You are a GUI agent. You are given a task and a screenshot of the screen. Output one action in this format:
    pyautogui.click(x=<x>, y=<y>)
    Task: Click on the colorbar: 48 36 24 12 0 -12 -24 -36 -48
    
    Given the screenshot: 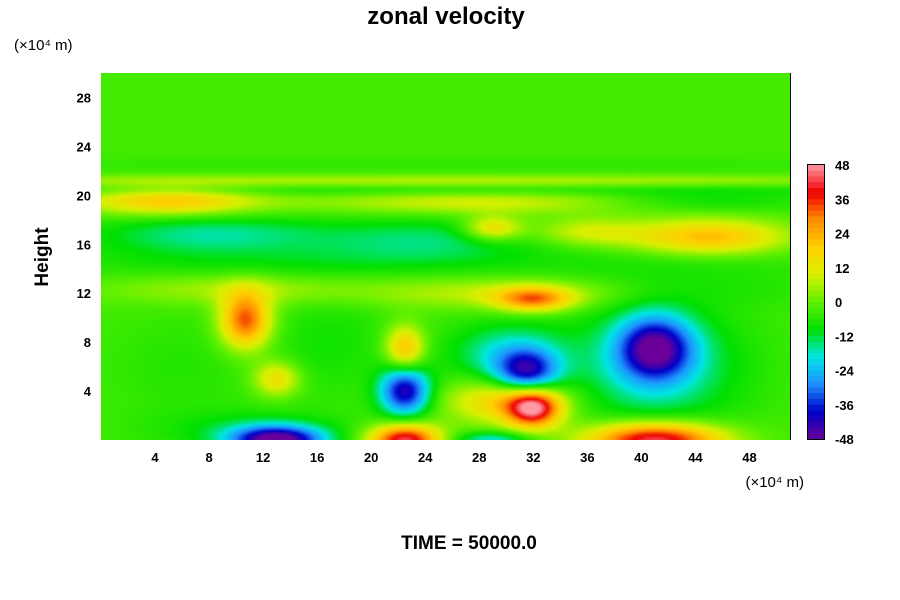 What is the action you would take?
    pyautogui.click(x=831, y=302)
    